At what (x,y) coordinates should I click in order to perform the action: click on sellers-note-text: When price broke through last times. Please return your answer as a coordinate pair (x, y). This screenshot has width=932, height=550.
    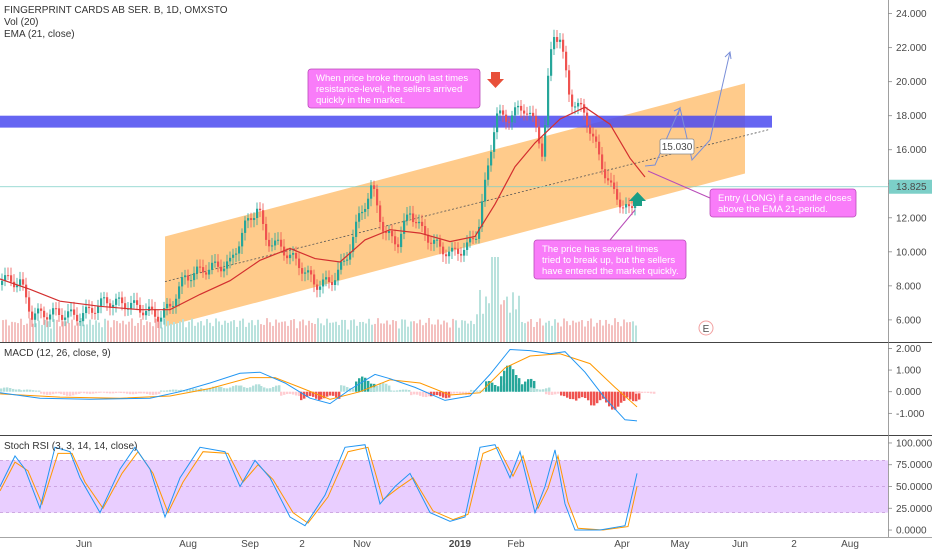
    Looking at the image, I should click on (392, 78).